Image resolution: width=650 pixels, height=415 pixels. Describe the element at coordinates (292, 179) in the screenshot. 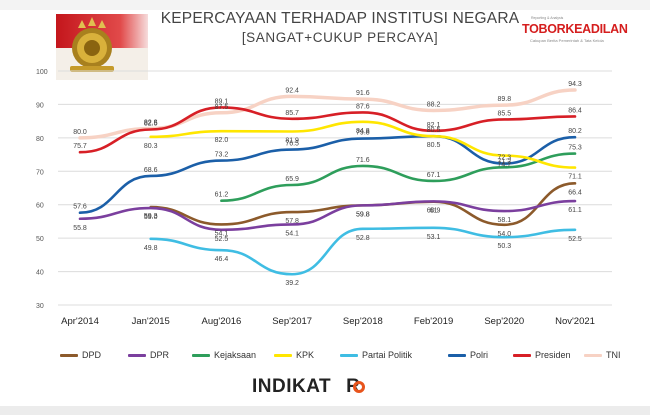

I see `data-label-kejaksaan: 65.9` at that location.